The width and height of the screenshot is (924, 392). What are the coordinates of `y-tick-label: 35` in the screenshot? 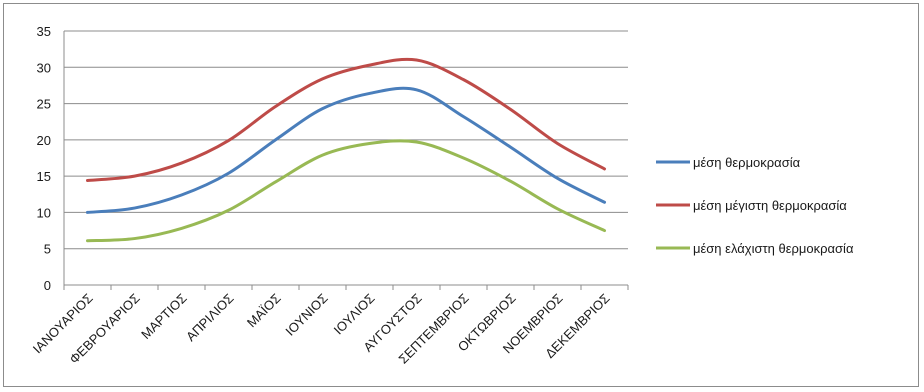 It's located at (44, 31).